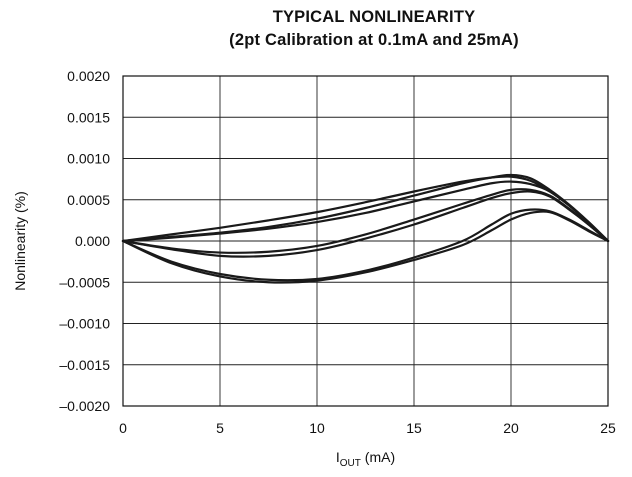  What do you see at coordinates (220, 428) in the screenshot?
I see `x-tick-label: 5` at bounding box center [220, 428].